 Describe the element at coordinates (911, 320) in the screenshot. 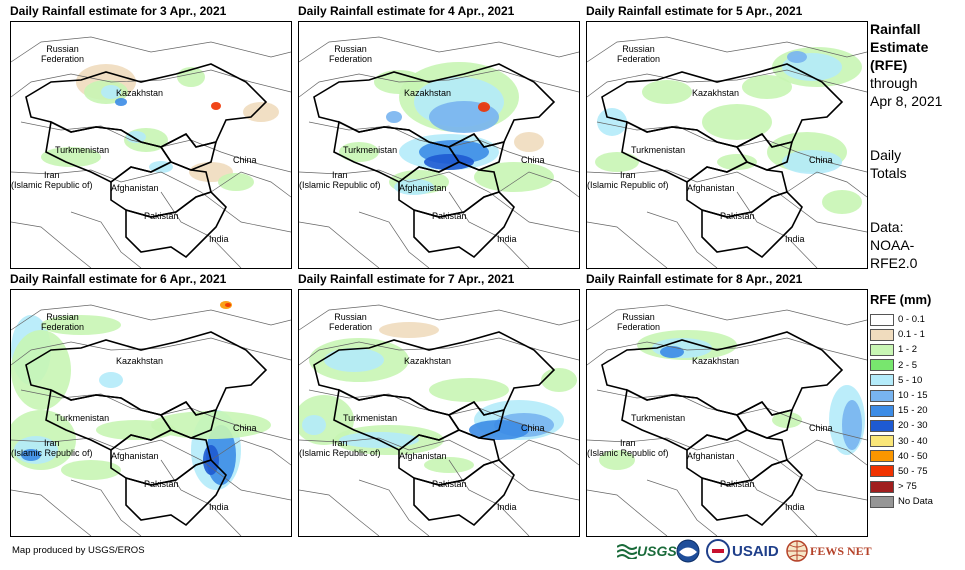

I see `legend-label: 0 - 0.1` at that location.